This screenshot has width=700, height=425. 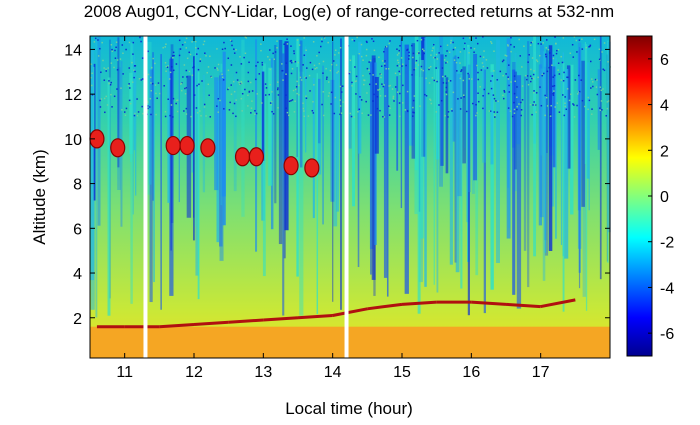 What do you see at coordinates (208, 148) in the screenshot?
I see `cloud-blob` at bounding box center [208, 148].